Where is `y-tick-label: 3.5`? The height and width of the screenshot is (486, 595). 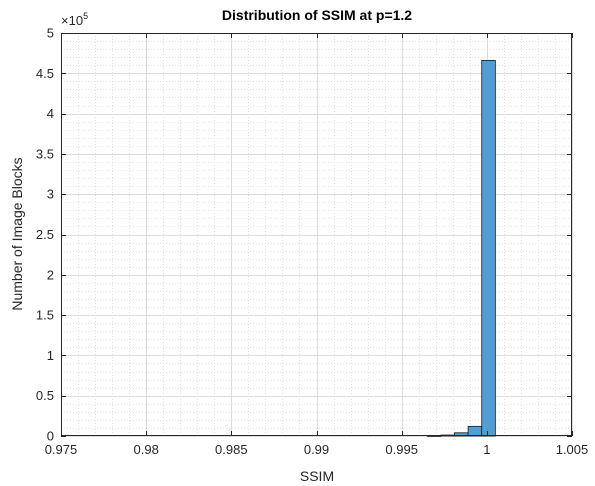 y-tick-label: 3.5 is located at coordinates (45, 153).